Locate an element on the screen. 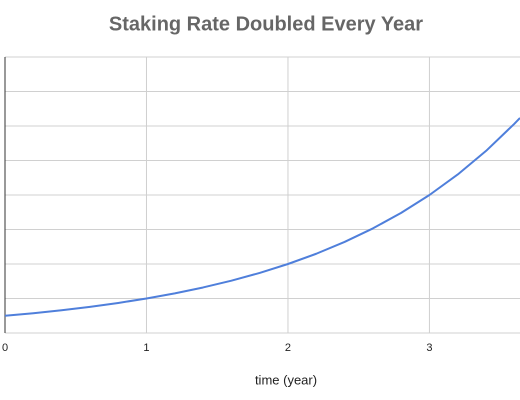 The width and height of the screenshot is (520, 400). x-tick-label: 3 is located at coordinates (429, 348).